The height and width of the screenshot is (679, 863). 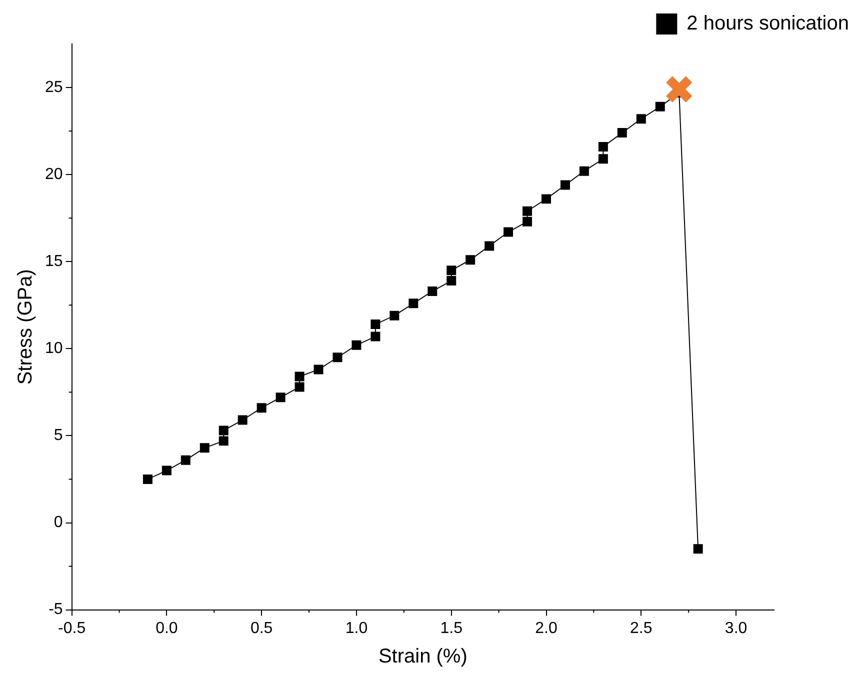 I want to click on x-tick-label: 2.5, so click(x=641, y=628).